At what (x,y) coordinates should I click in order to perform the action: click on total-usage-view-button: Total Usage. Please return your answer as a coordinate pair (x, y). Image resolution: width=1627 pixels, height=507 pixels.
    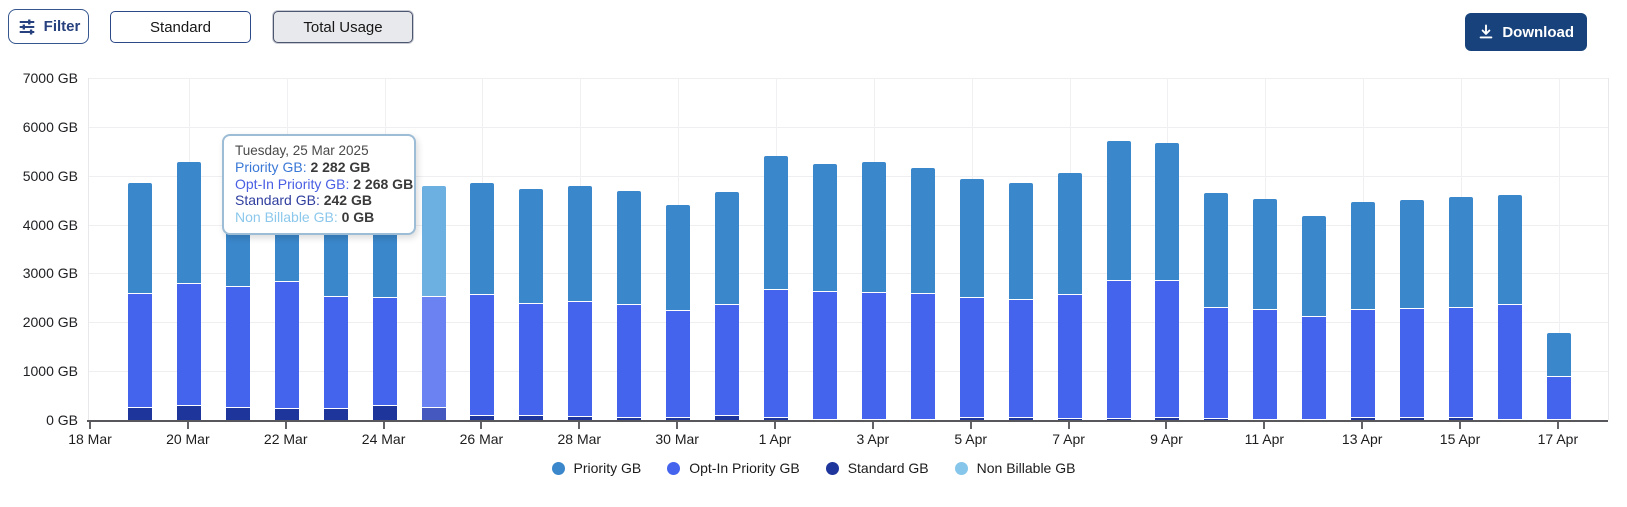
    Looking at the image, I should click on (343, 27).